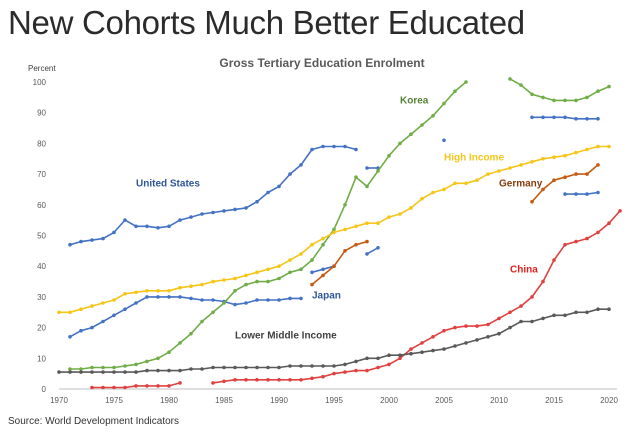  Describe the element at coordinates (474, 157) in the screenshot. I see `series-label: High Income` at that location.